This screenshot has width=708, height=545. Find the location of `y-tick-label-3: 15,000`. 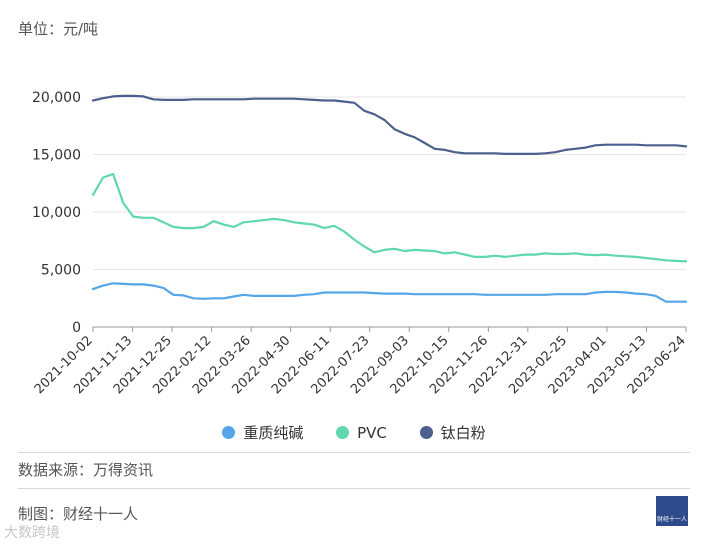

y-tick-label-3: 15,000 is located at coordinates (56, 156).